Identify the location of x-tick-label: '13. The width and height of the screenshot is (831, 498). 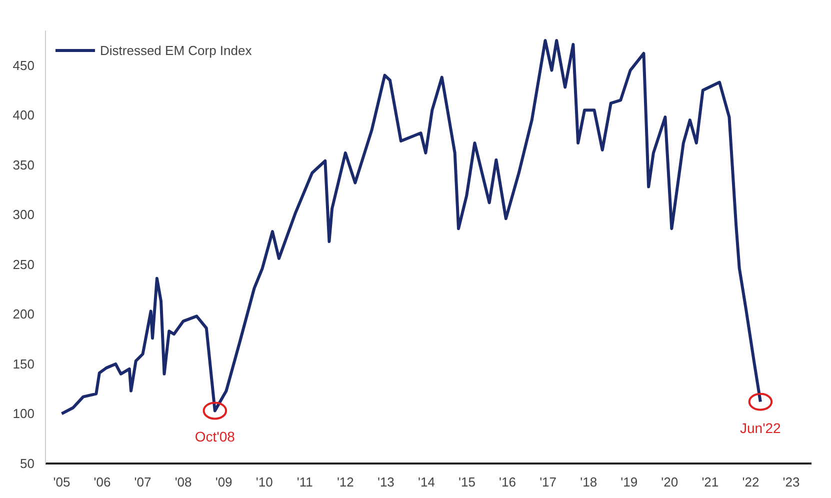
(385, 482).